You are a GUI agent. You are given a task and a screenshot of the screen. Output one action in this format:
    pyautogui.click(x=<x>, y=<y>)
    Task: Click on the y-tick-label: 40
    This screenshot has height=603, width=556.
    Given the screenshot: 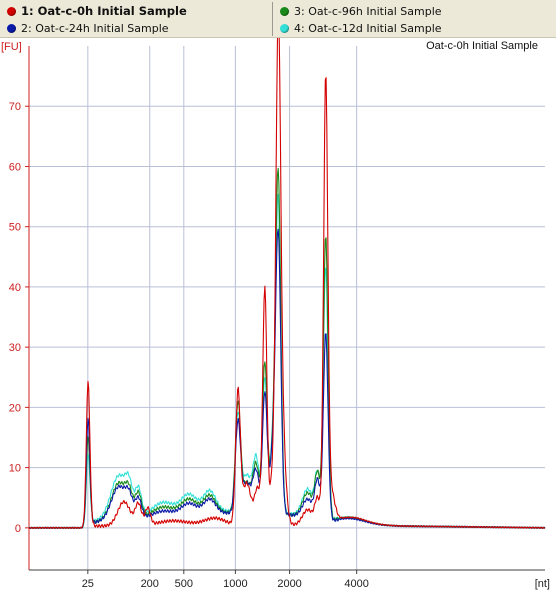 What is the action you would take?
    pyautogui.click(x=15, y=288)
    